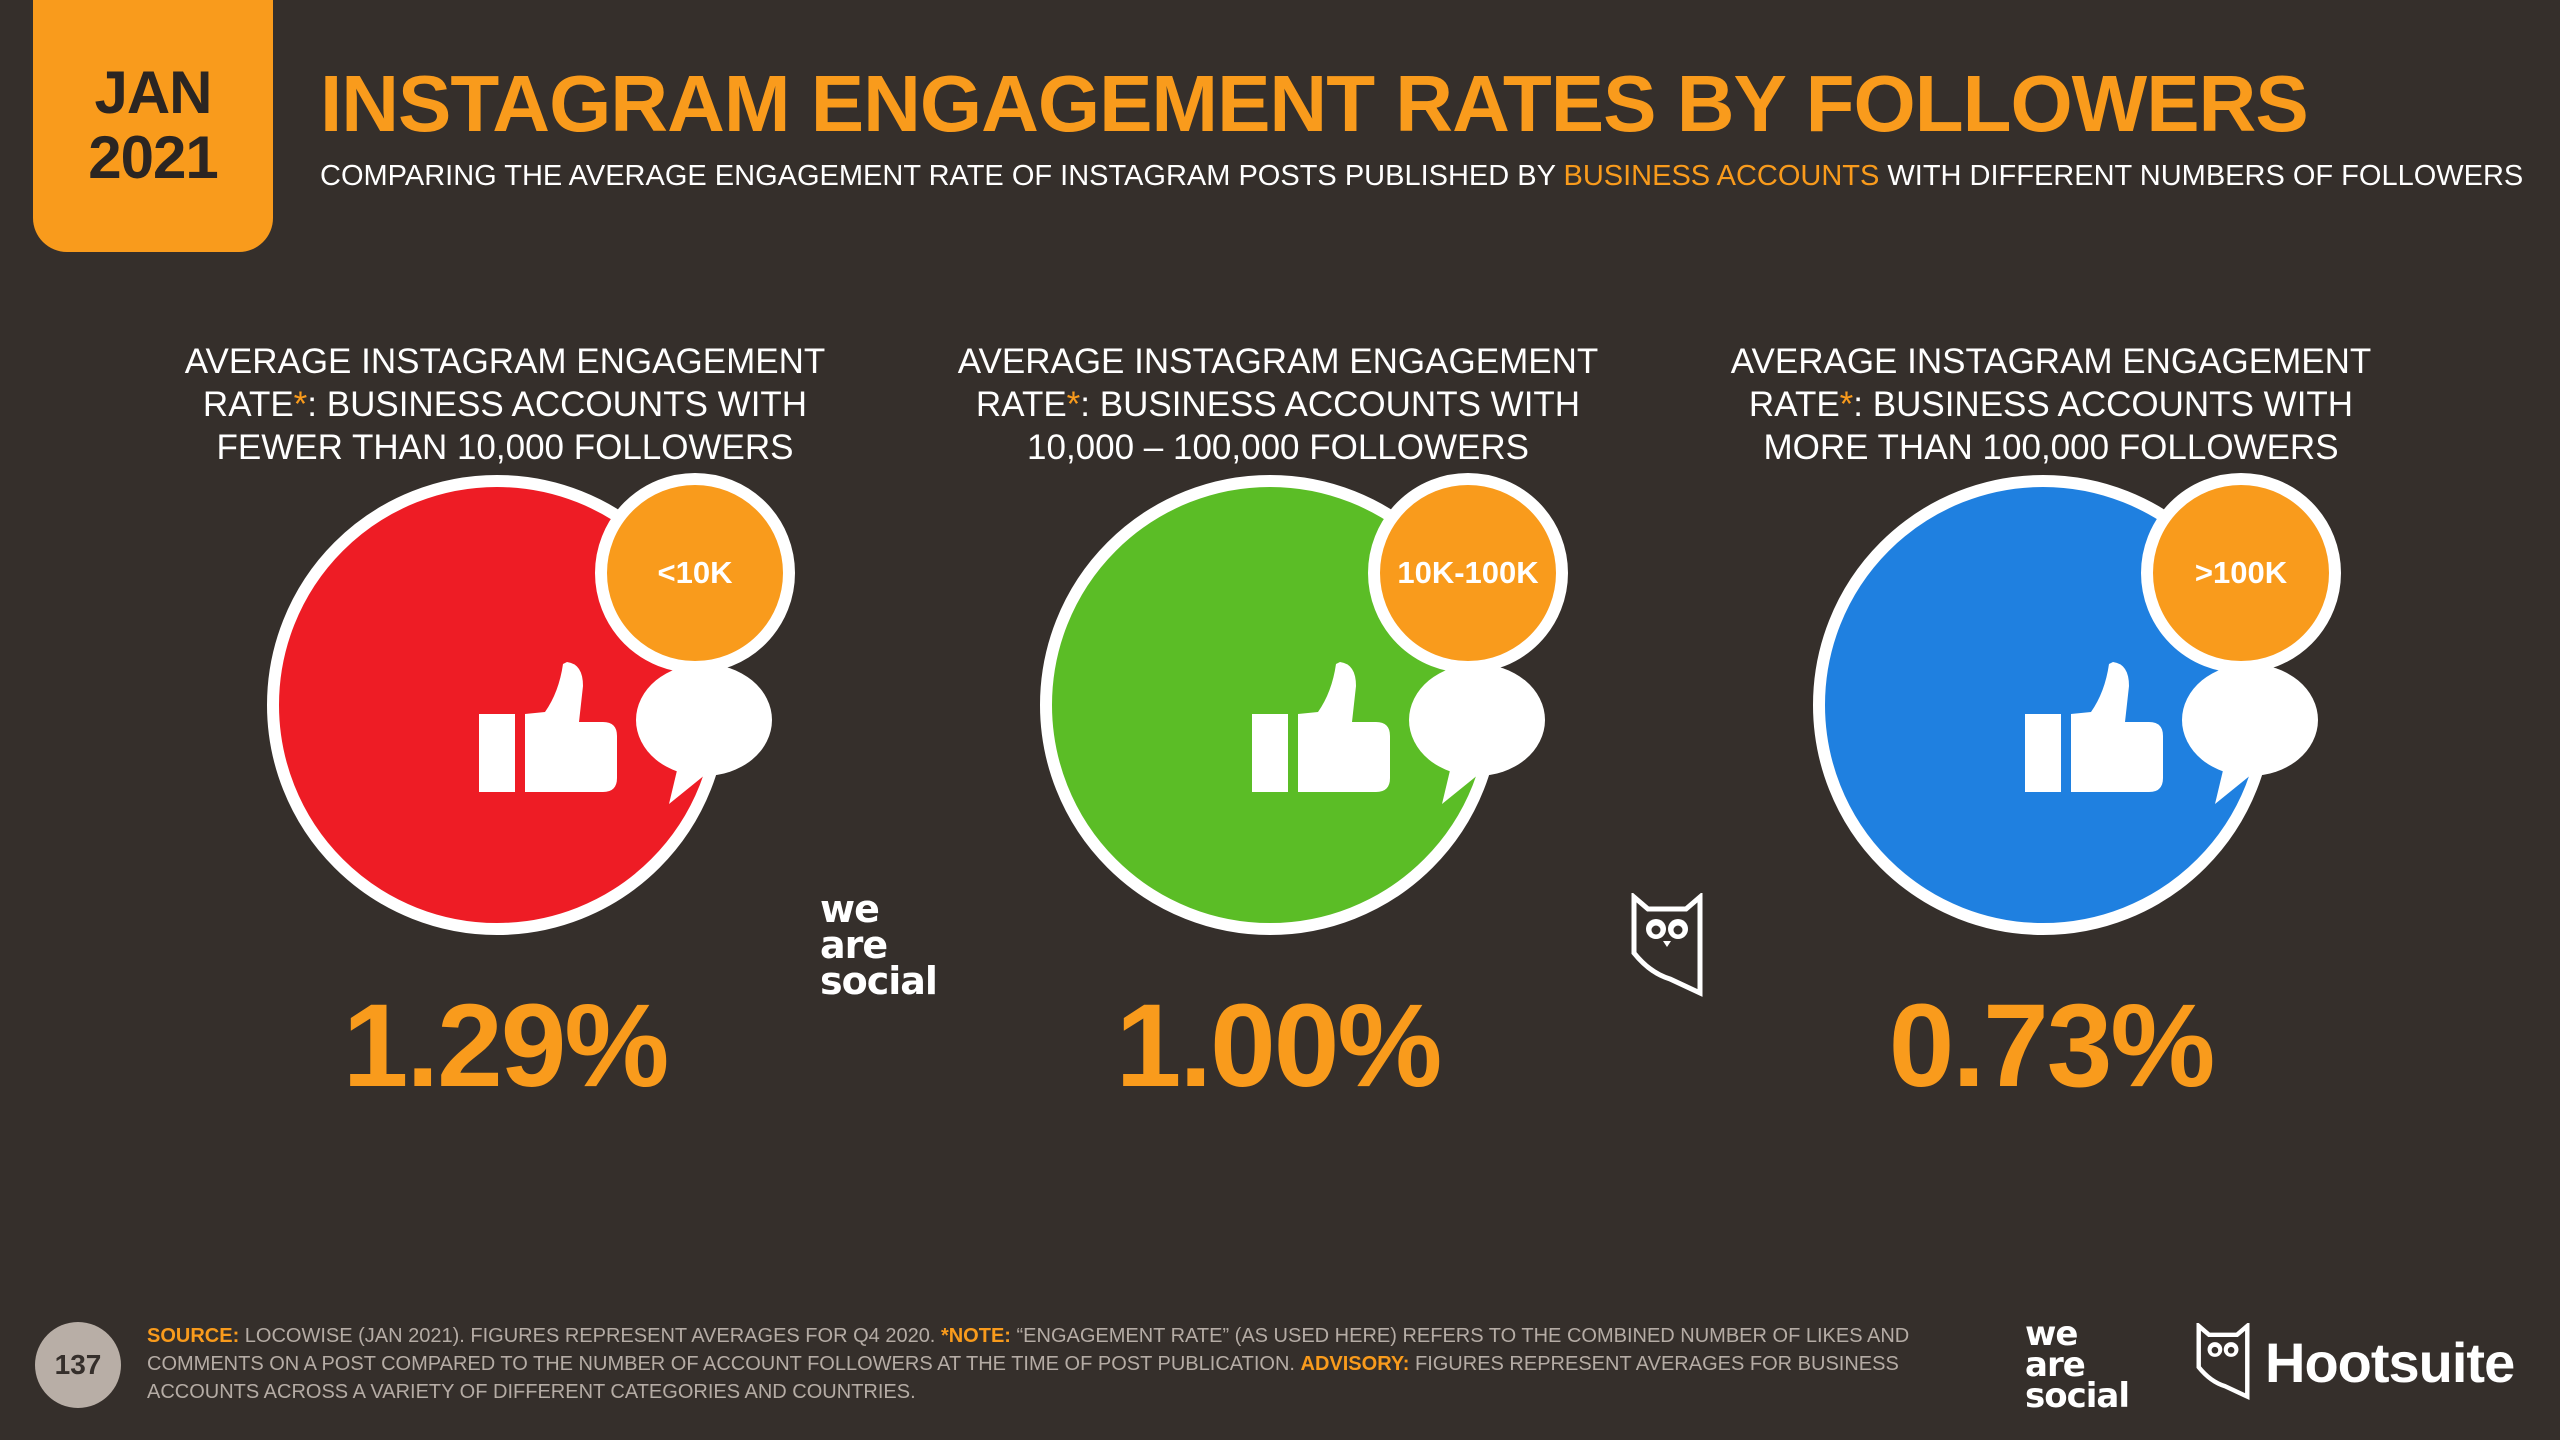  I want to click on page-title: INSTAGRAM ENGAGEMENT RATES BY FOLLOWERS, so click(1314, 103).